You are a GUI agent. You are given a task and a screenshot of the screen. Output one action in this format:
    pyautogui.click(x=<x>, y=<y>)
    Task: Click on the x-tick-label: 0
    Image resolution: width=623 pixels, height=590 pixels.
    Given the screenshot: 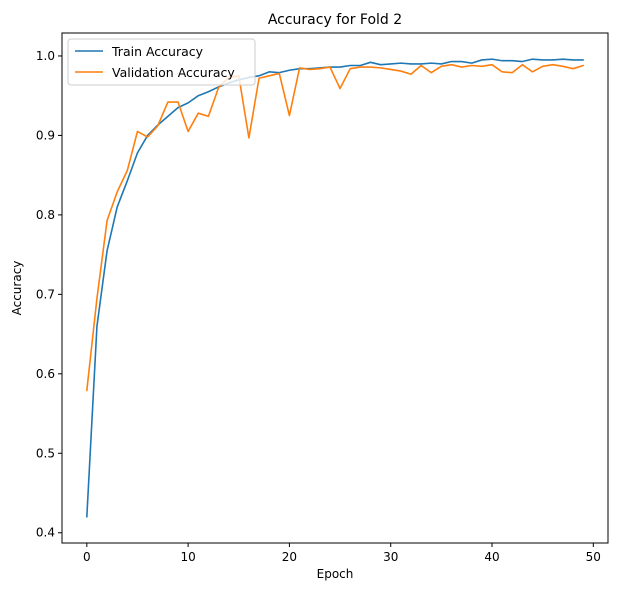 What is the action you would take?
    pyautogui.click(x=87, y=557)
    